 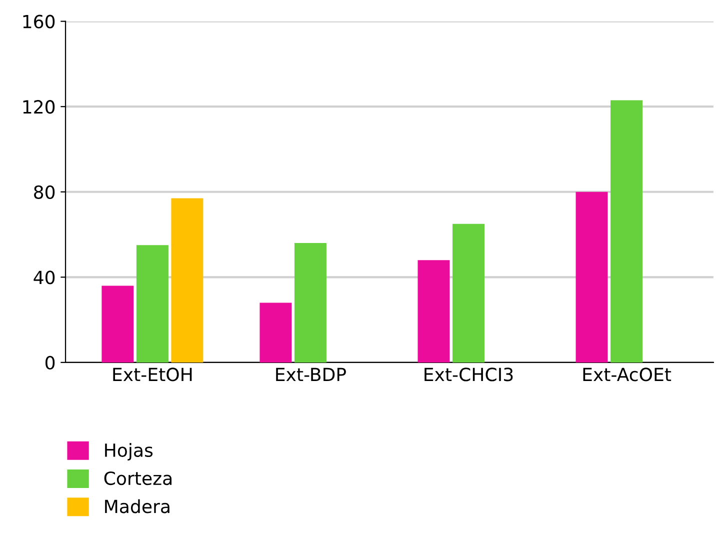 I want to click on y-tick-label: 160, so click(x=39, y=21).